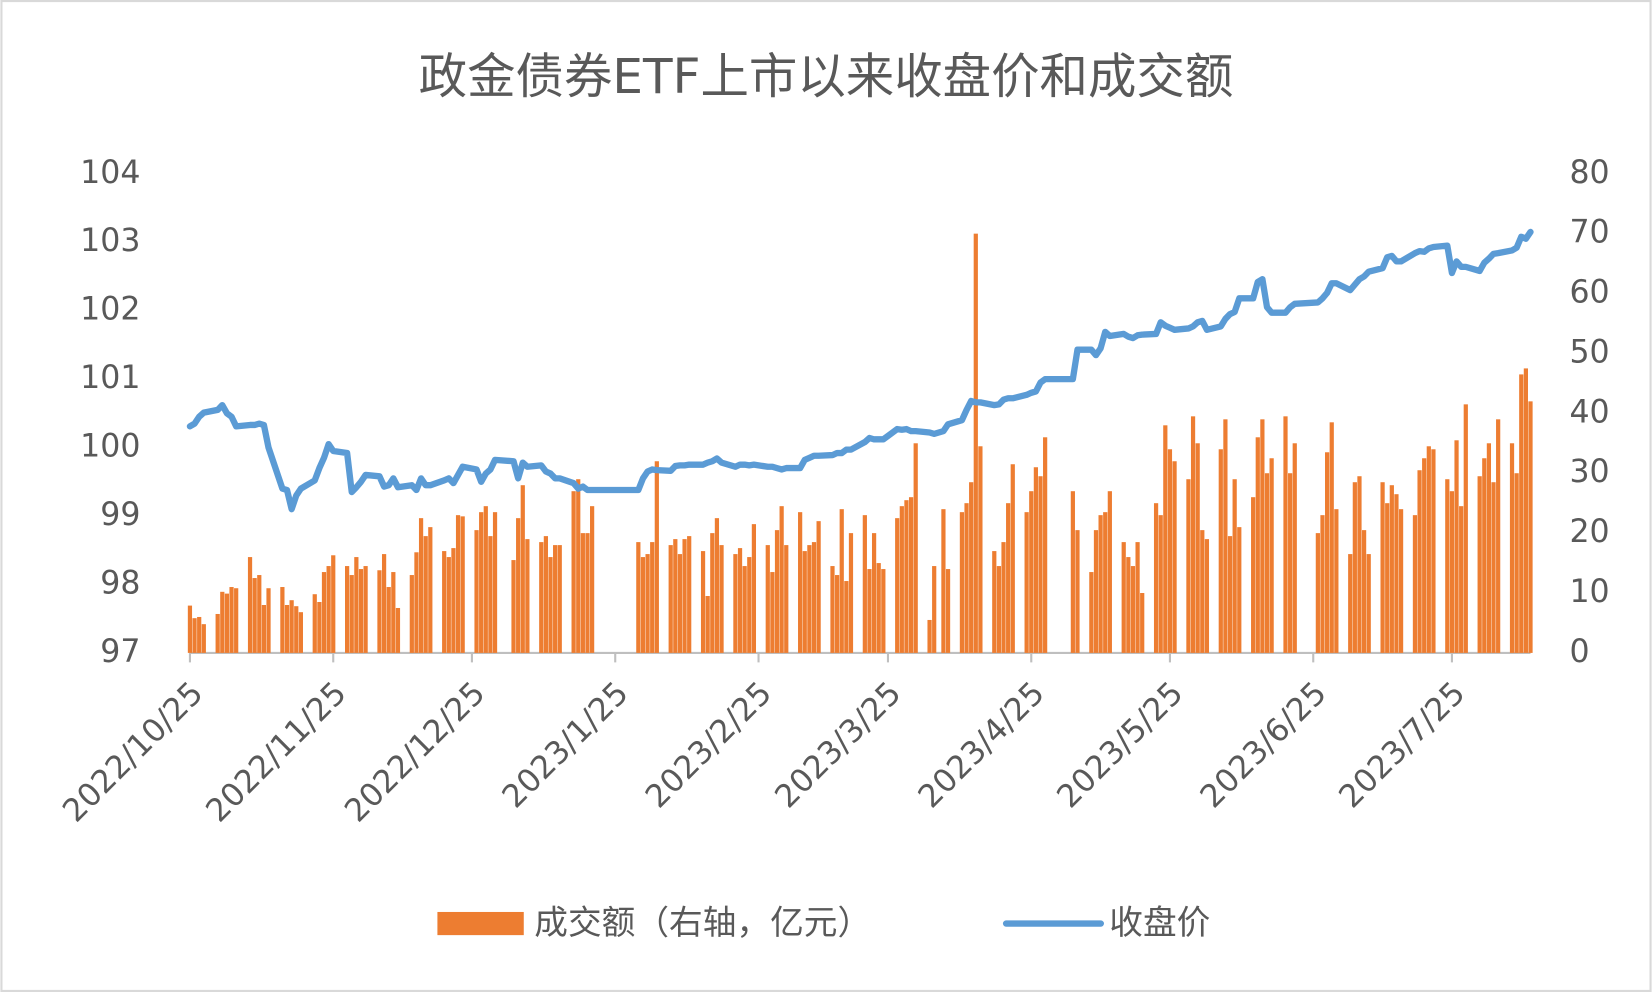 Image resolution: width=1652 pixels, height=992 pixels. What do you see at coordinates (1589, 532) in the screenshot?
I see `y2-tick-label: 20` at bounding box center [1589, 532].